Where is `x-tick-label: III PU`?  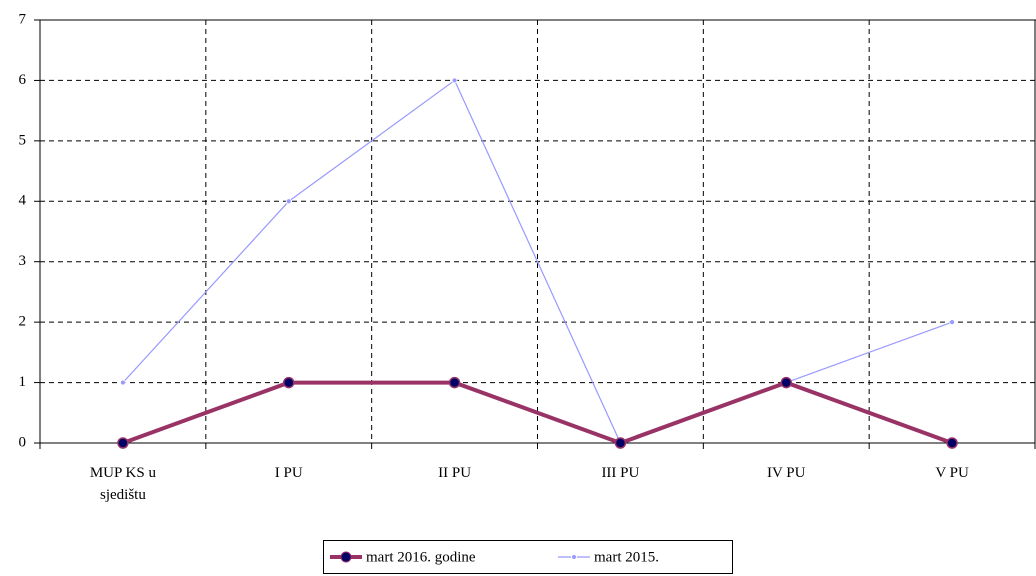
x-tick-label: III PU is located at coordinates (620, 473).